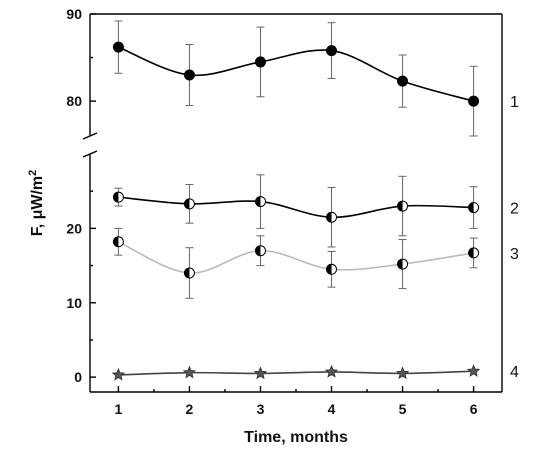 This screenshot has height=458, width=550. I want to click on series-label: 4, so click(514, 372).